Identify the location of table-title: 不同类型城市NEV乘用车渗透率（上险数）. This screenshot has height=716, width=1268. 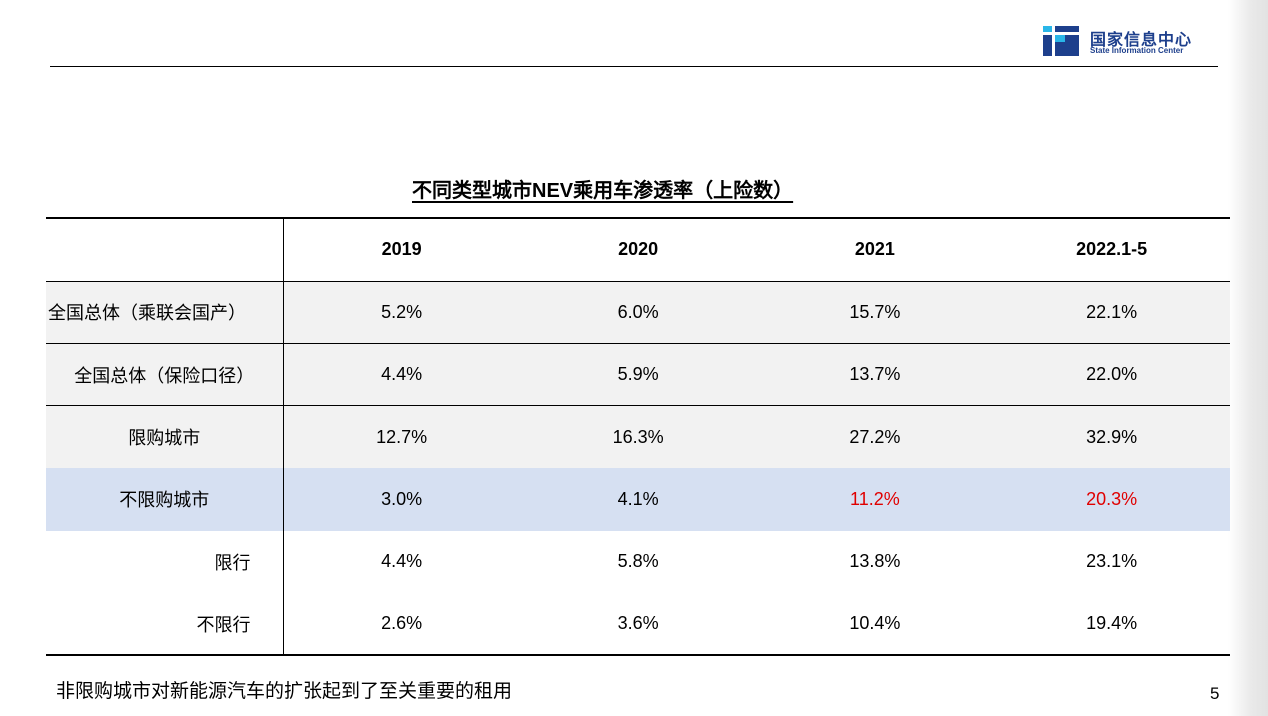
(603, 191).